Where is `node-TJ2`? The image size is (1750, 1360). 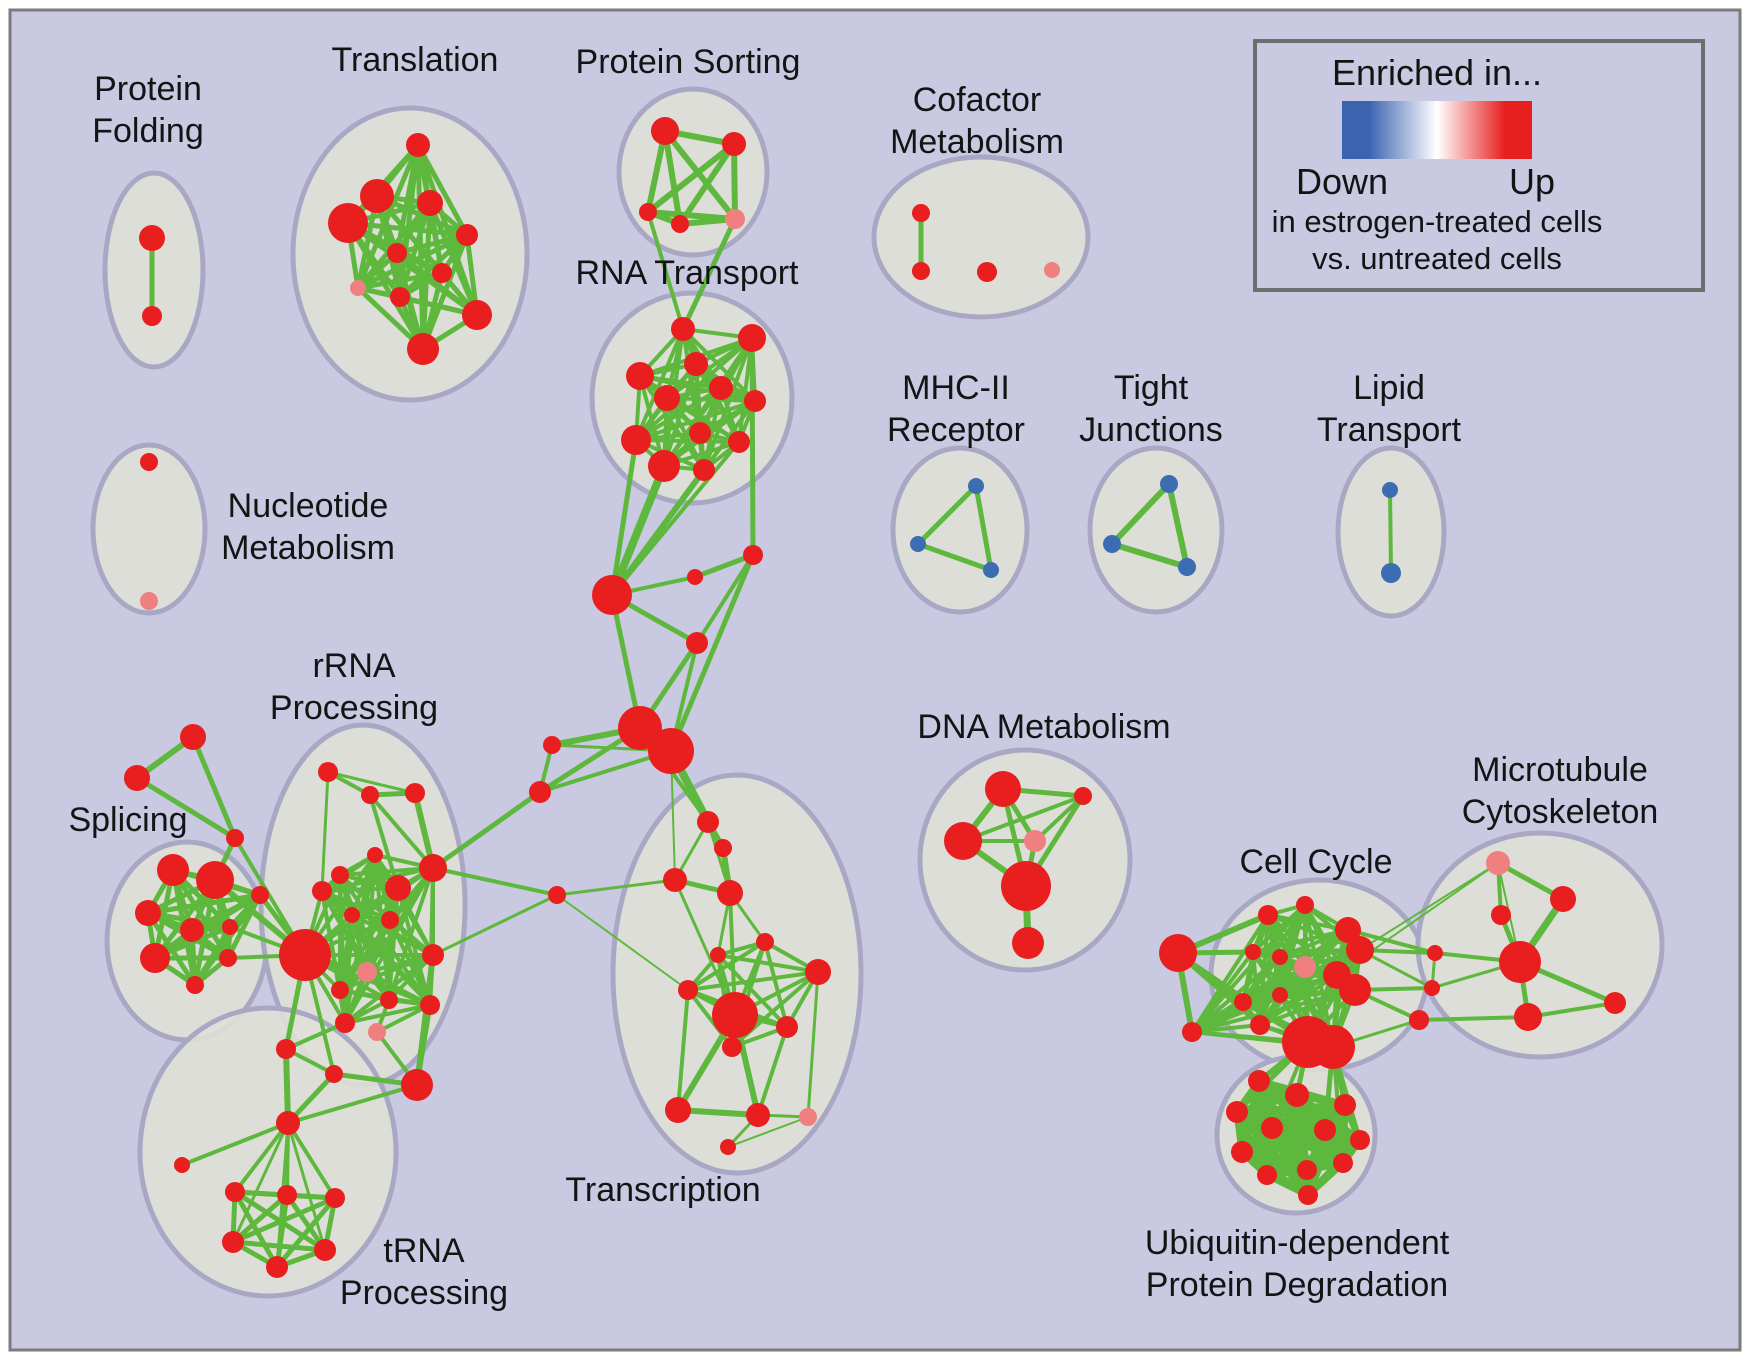
node-TJ2 is located at coordinates (1112, 544).